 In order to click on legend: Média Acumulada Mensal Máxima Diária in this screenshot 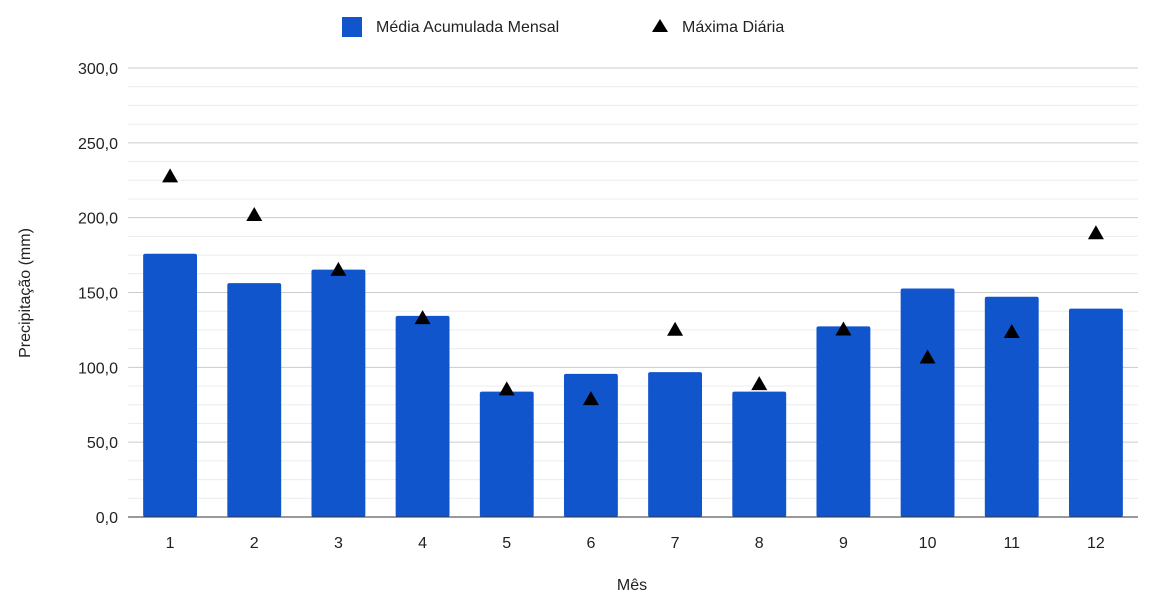, I will do `click(563, 27)`.